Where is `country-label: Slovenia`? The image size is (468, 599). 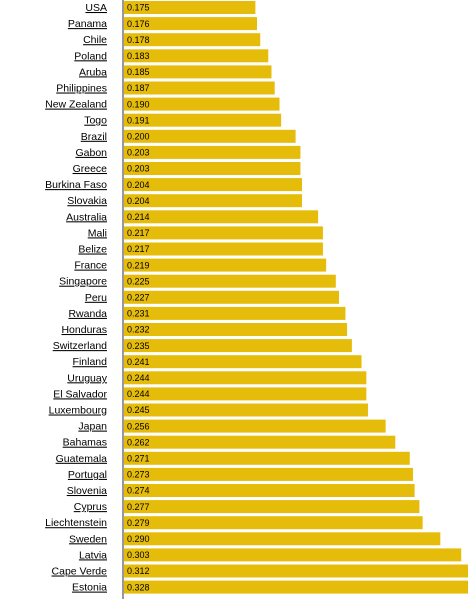
country-label: Slovenia is located at coordinates (87, 491).